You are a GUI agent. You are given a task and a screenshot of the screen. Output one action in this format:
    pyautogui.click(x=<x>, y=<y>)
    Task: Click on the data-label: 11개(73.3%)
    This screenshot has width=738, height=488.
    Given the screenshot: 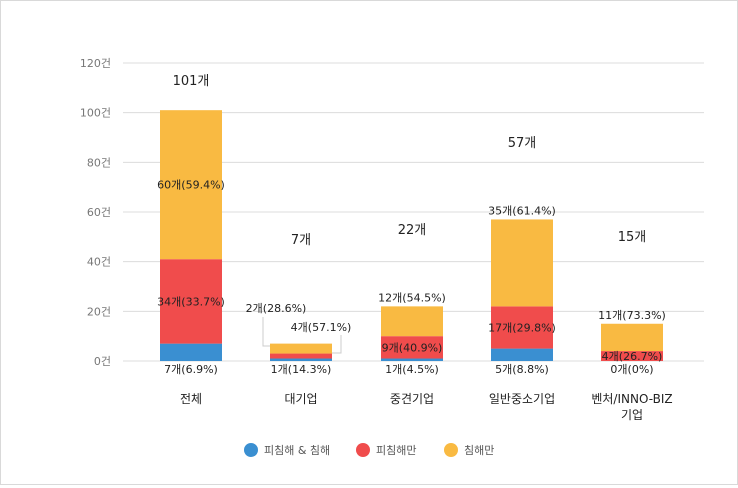 What is the action you would take?
    pyautogui.click(x=632, y=315)
    